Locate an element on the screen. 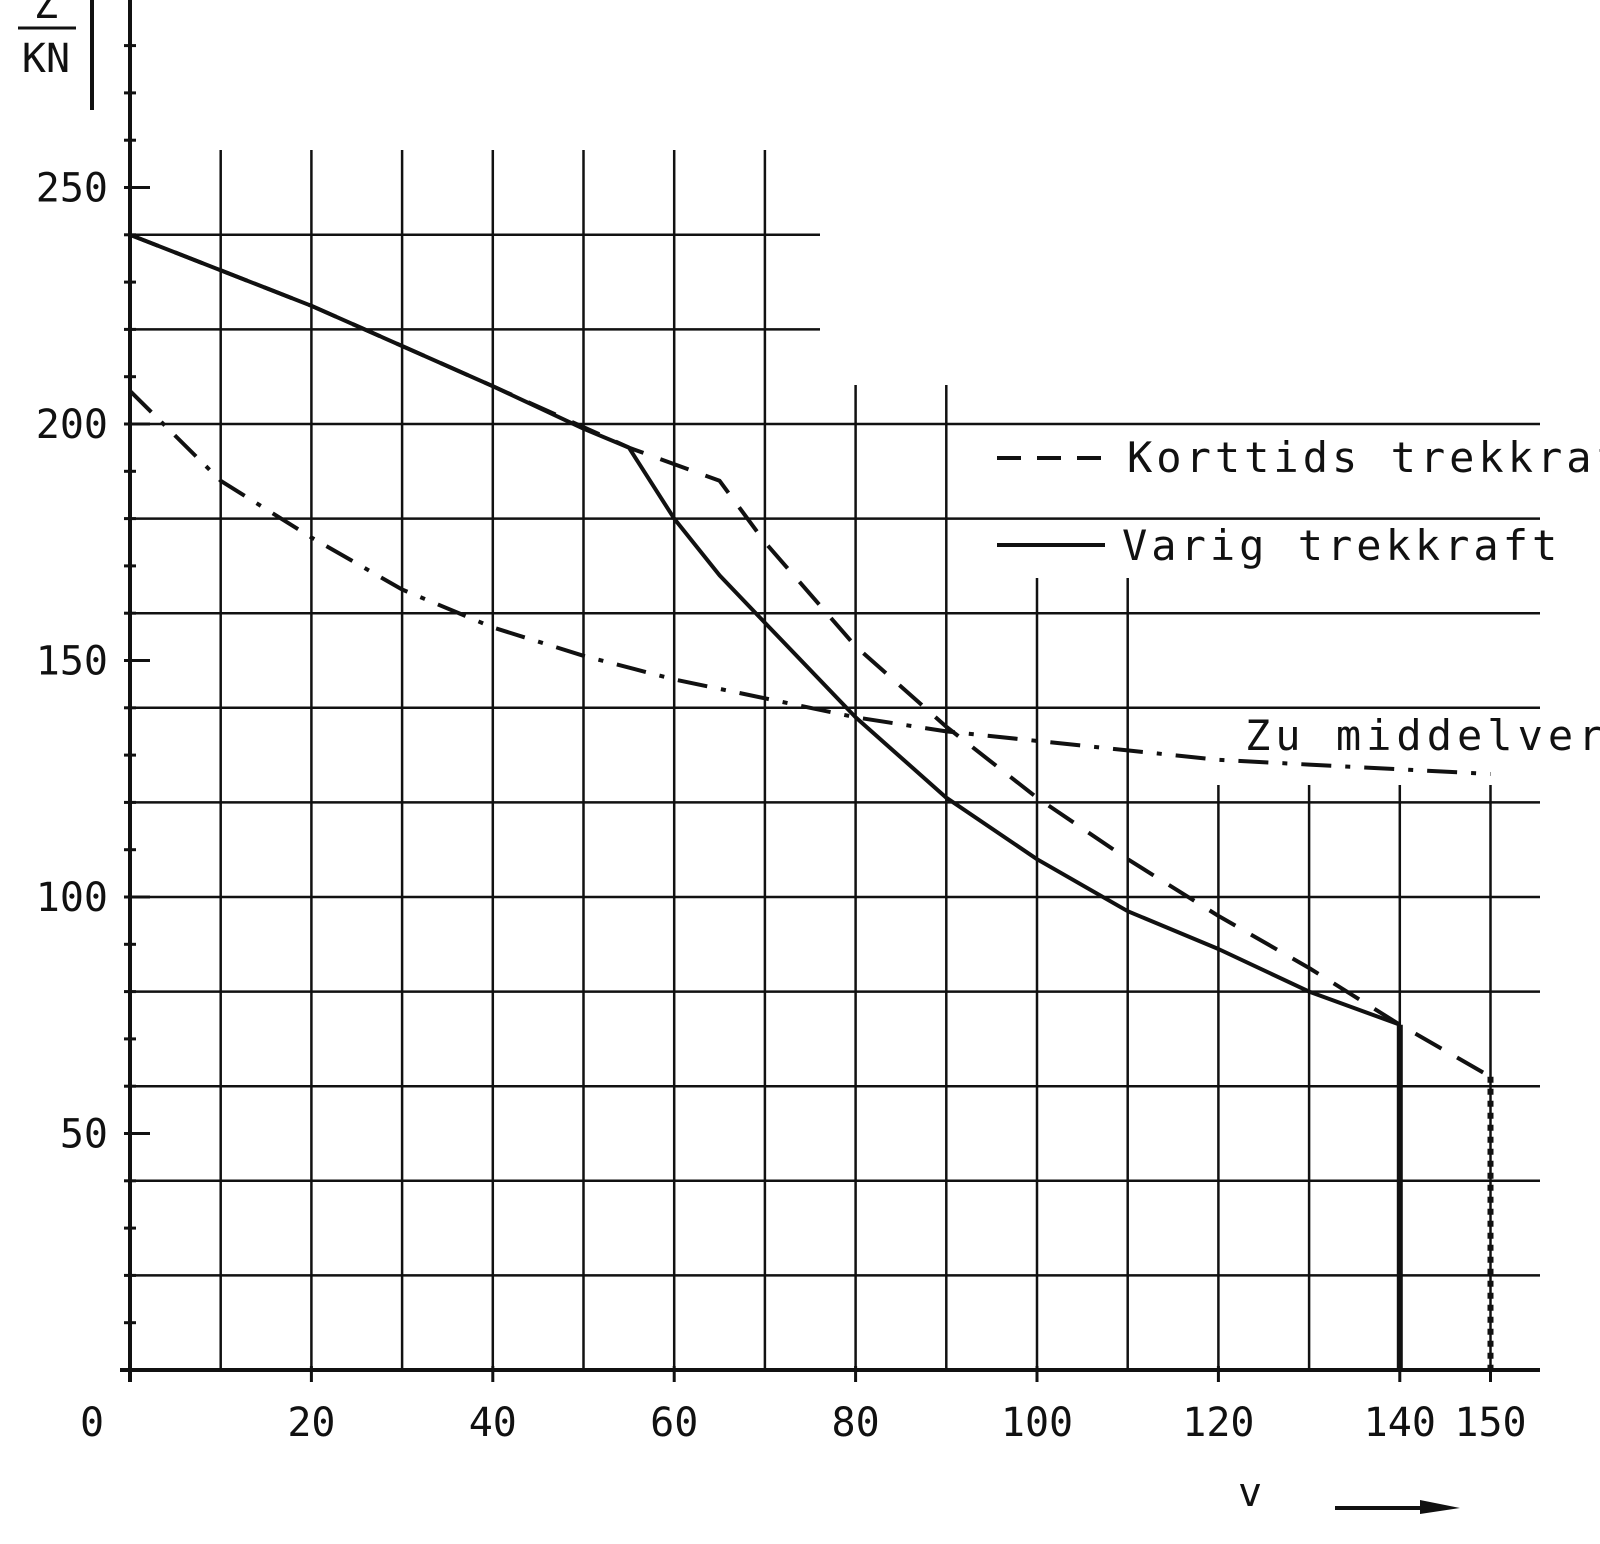 The width and height of the screenshot is (1600, 1544). annotation-zu-middelverdi: Zu middelverdi is located at coordinates (1422, 735).